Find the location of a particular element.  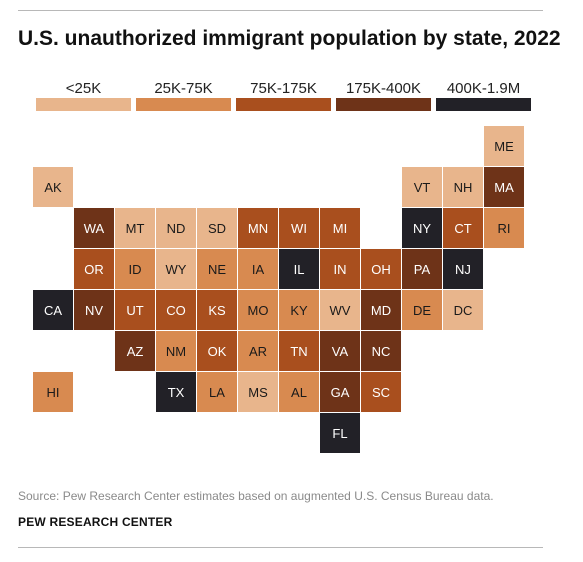

state-tile-me: ME is located at coordinates (504, 146).